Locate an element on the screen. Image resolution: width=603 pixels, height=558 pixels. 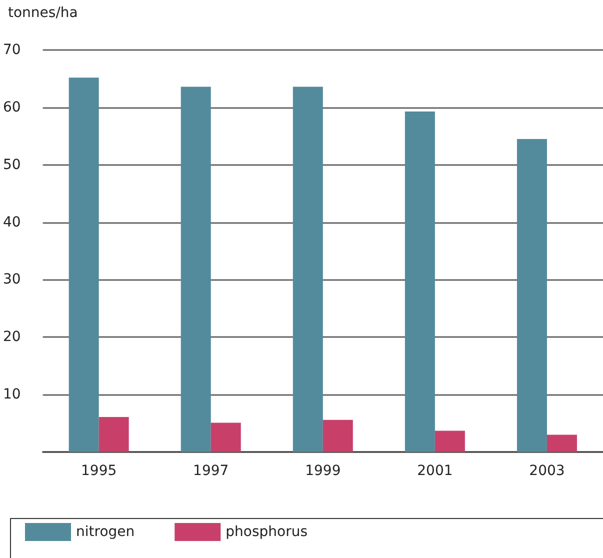
y-tick-label: 40 is located at coordinates (11, 222).